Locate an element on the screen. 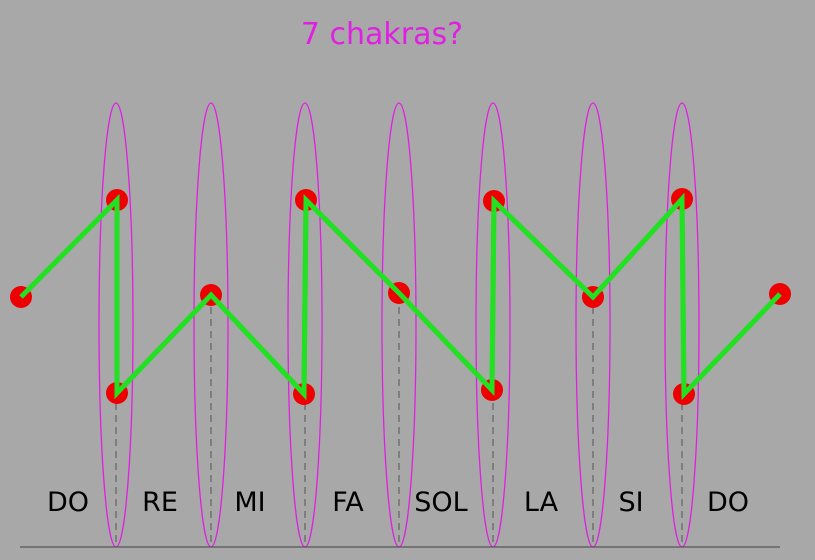  diagram-title: 7 chakras? is located at coordinates (382, 34).